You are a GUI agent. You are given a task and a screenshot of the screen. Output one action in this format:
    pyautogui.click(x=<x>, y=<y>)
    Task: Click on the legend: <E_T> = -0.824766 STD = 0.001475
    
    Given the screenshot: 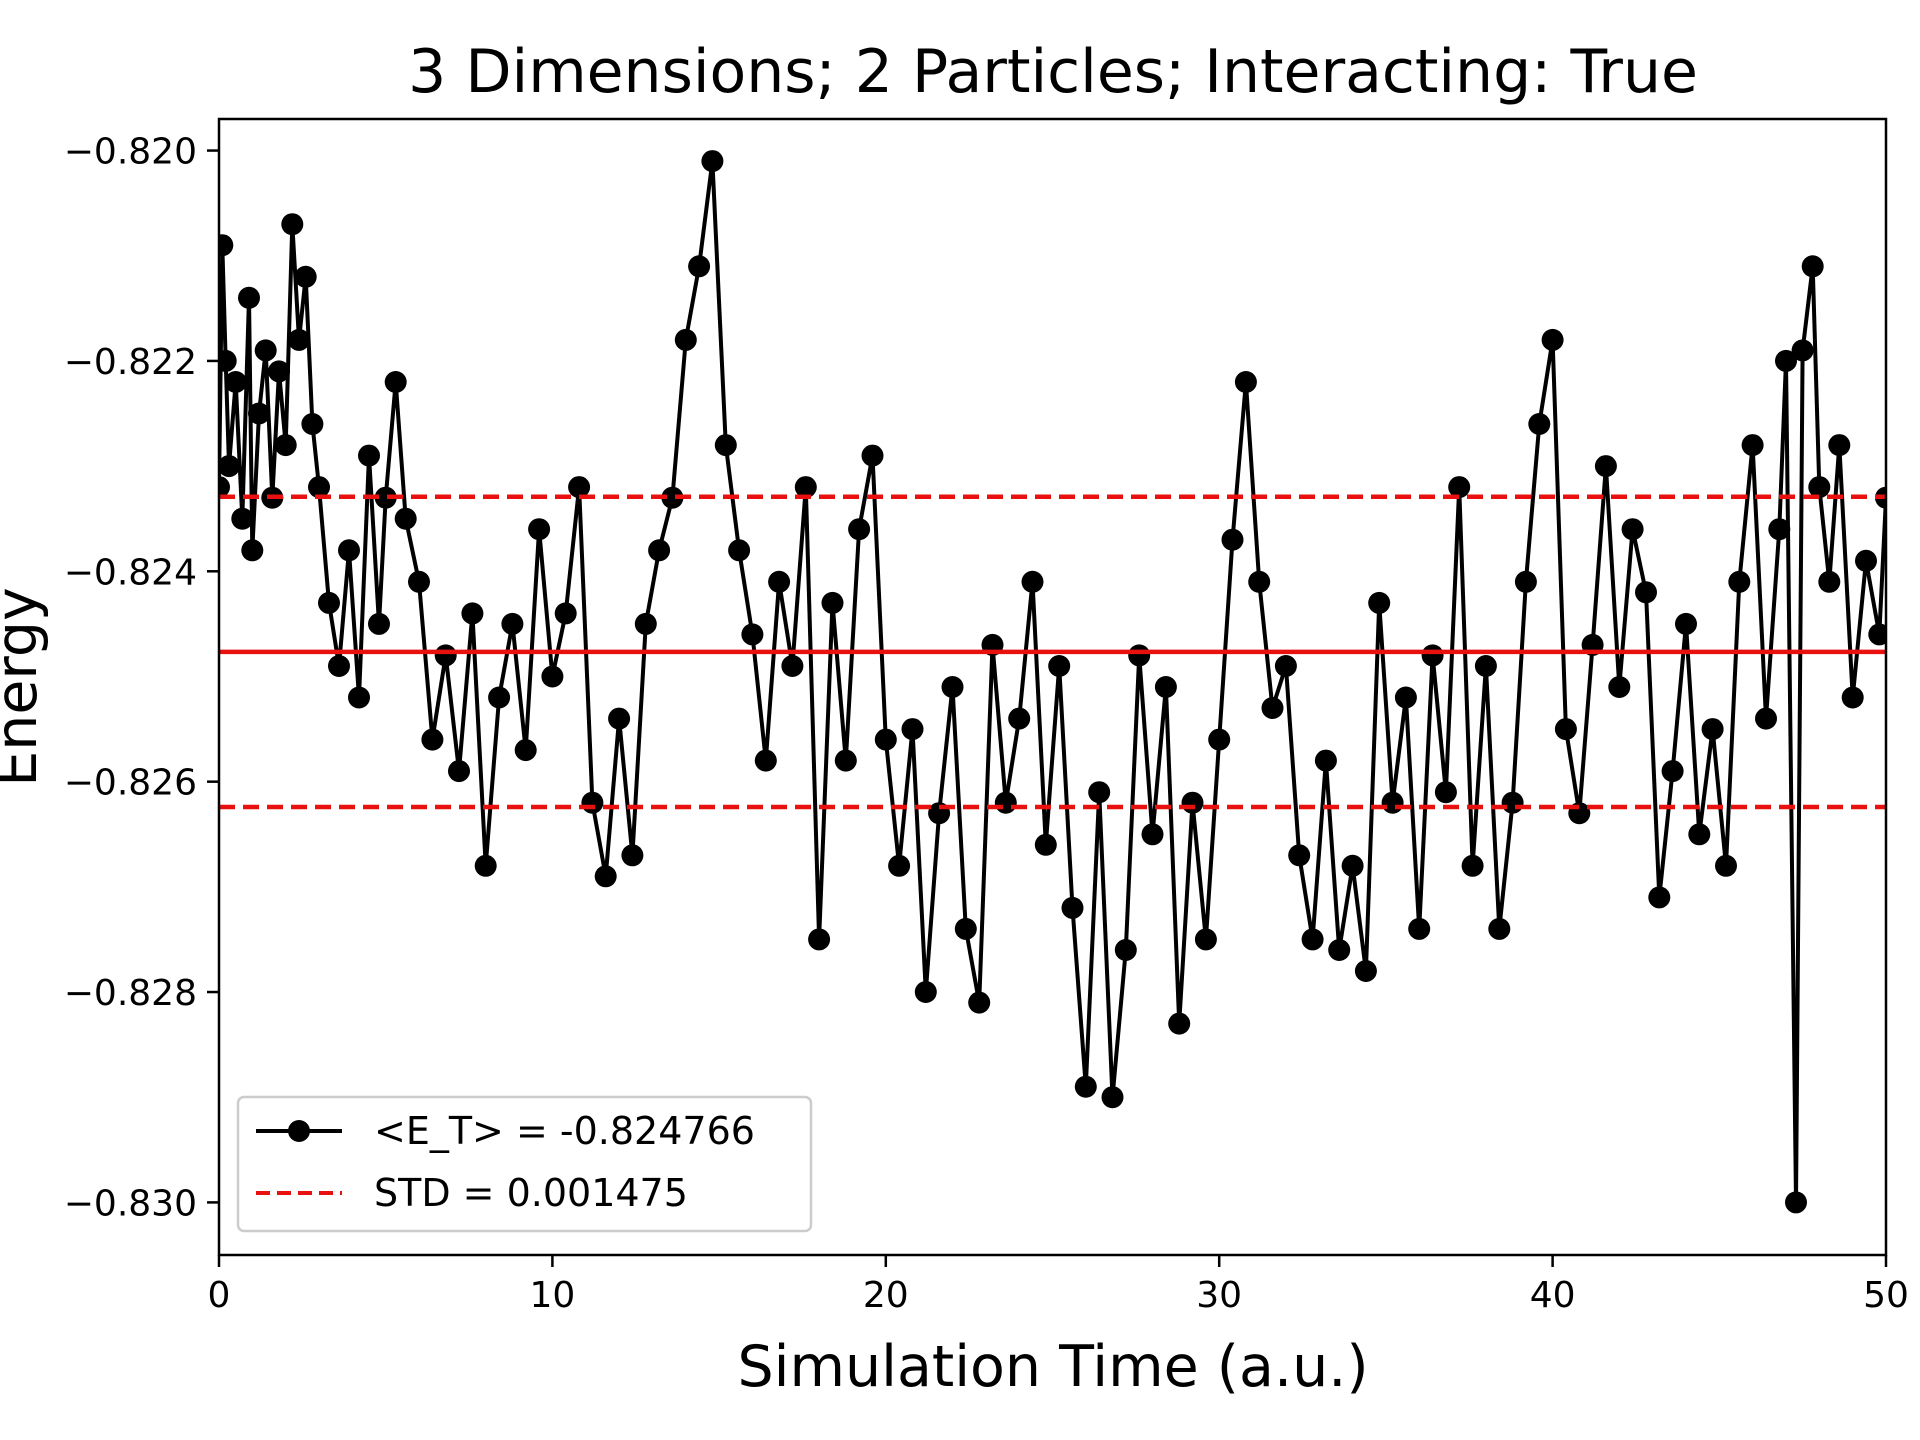 What is the action you would take?
    pyautogui.click(x=524, y=1164)
    